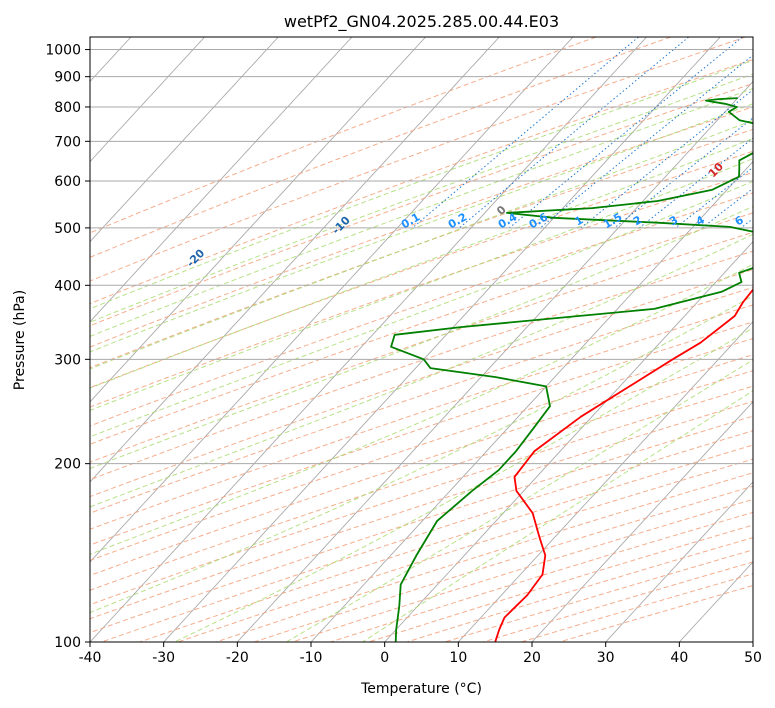 The image size is (775, 708). Describe the element at coordinates (195, 257) in the screenshot. I see `dry-adiabat-label: -20` at that location.